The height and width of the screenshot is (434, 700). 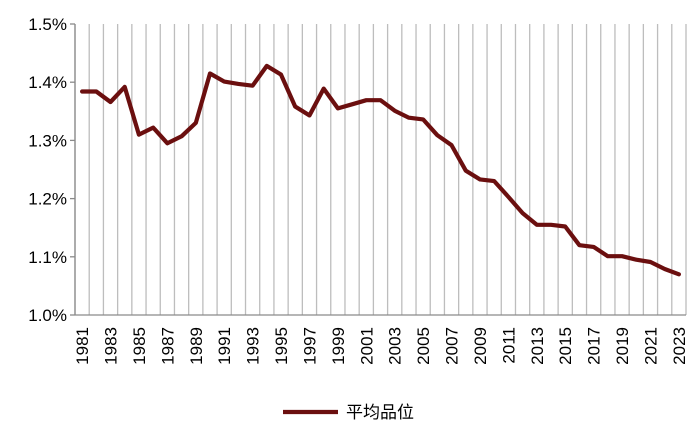 I want to click on x-tick-label: 2009, so click(x=480, y=346).